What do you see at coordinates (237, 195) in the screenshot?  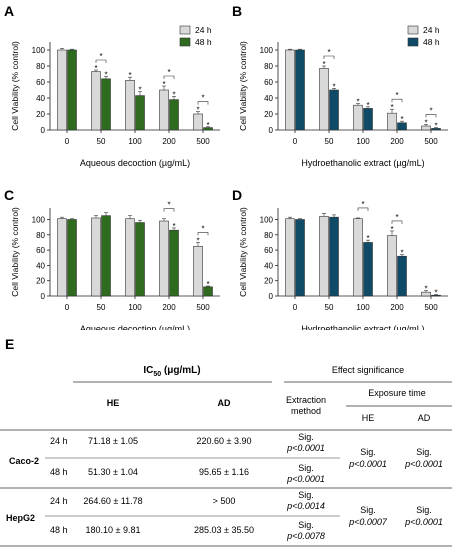 I see `panel-label: D` at bounding box center [237, 195].